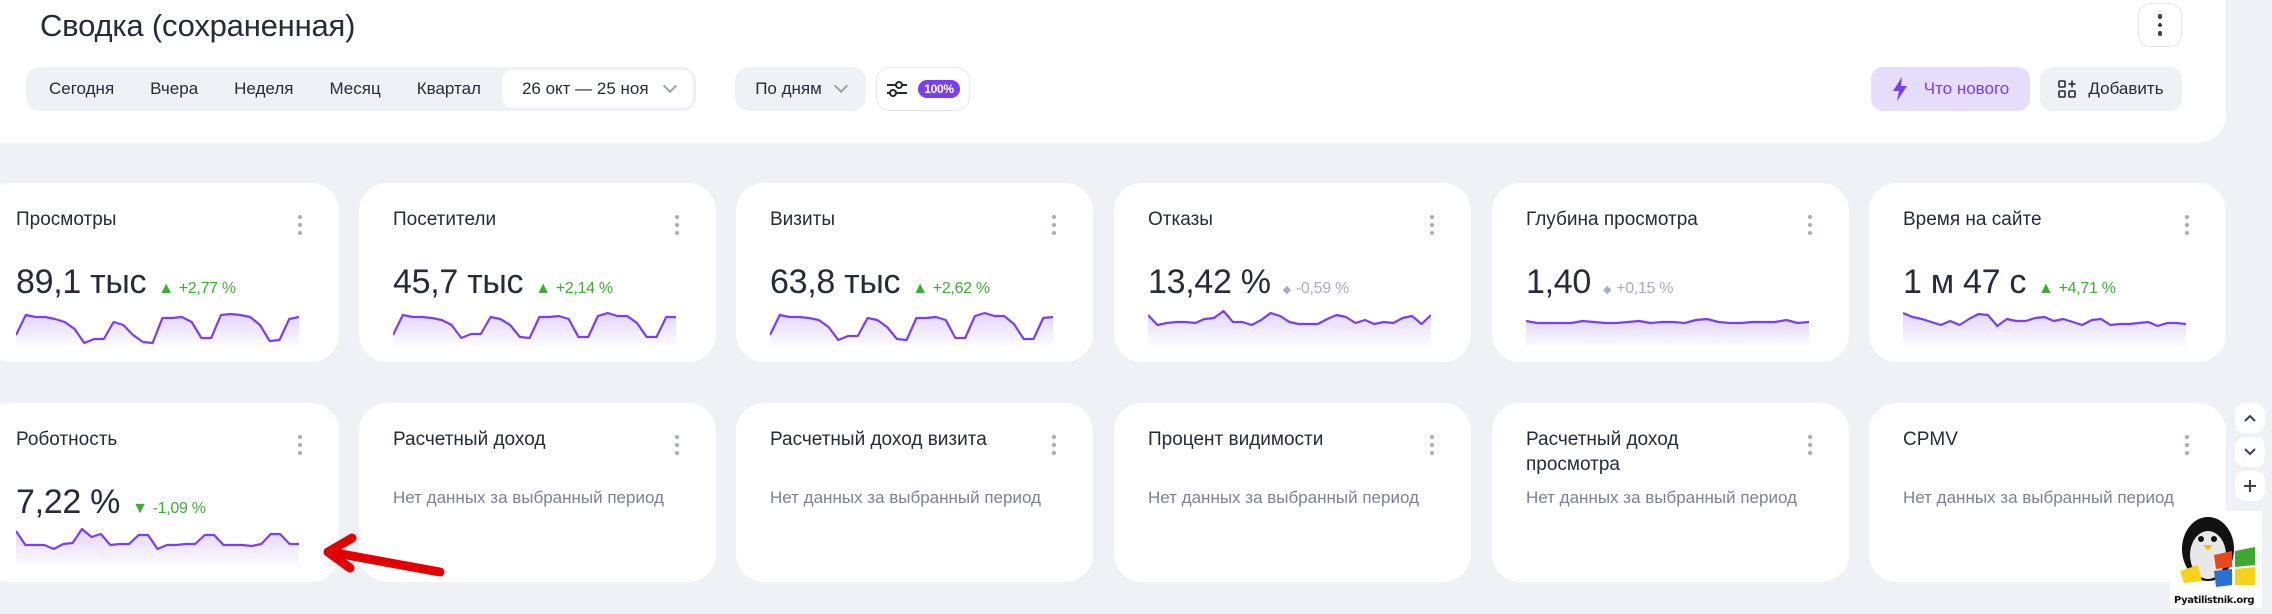  What do you see at coordinates (1965, 282) in the screenshot?
I see `metric-value: 1 м 47 с` at bounding box center [1965, 282].